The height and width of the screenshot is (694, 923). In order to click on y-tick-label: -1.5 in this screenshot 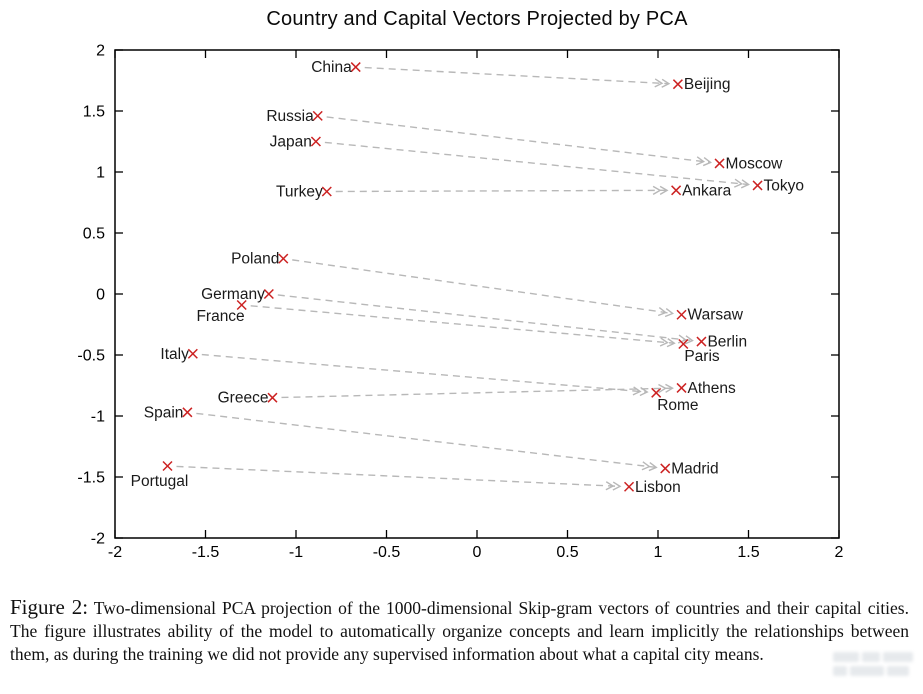, I will do `click(91, 478)`.